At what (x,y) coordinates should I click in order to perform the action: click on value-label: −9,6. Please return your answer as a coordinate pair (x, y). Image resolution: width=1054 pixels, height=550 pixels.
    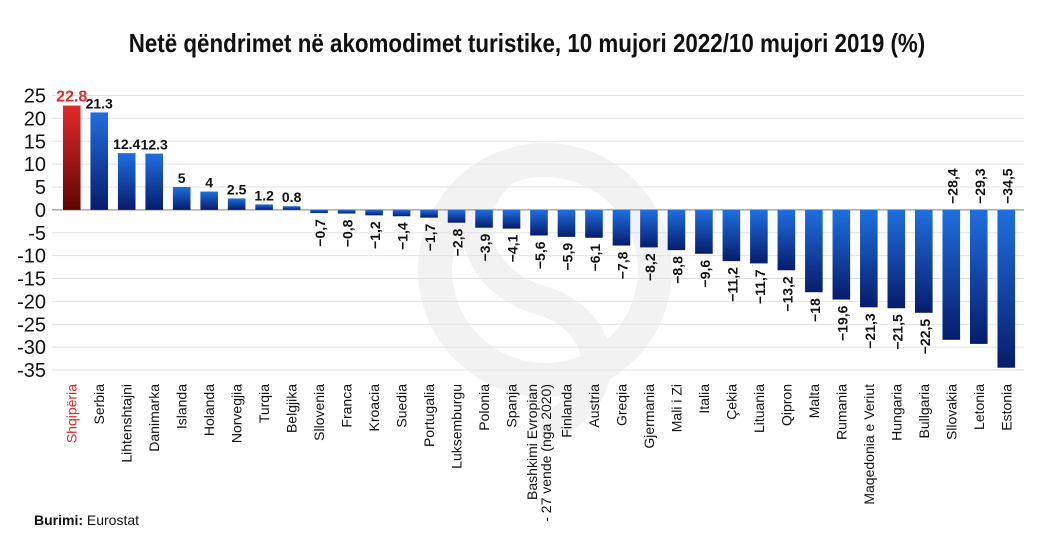
    Looking at the image, I should click on (705, 274).